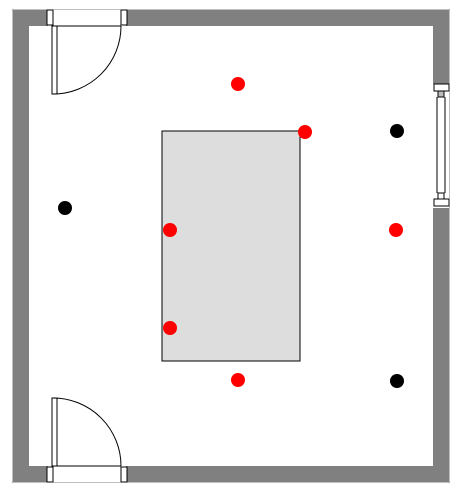 This screenshot has width=462, height=492. Describe the element at coordinates (50, 474) in the screenshot. I see `door-jamb-bottom-left` at that location.